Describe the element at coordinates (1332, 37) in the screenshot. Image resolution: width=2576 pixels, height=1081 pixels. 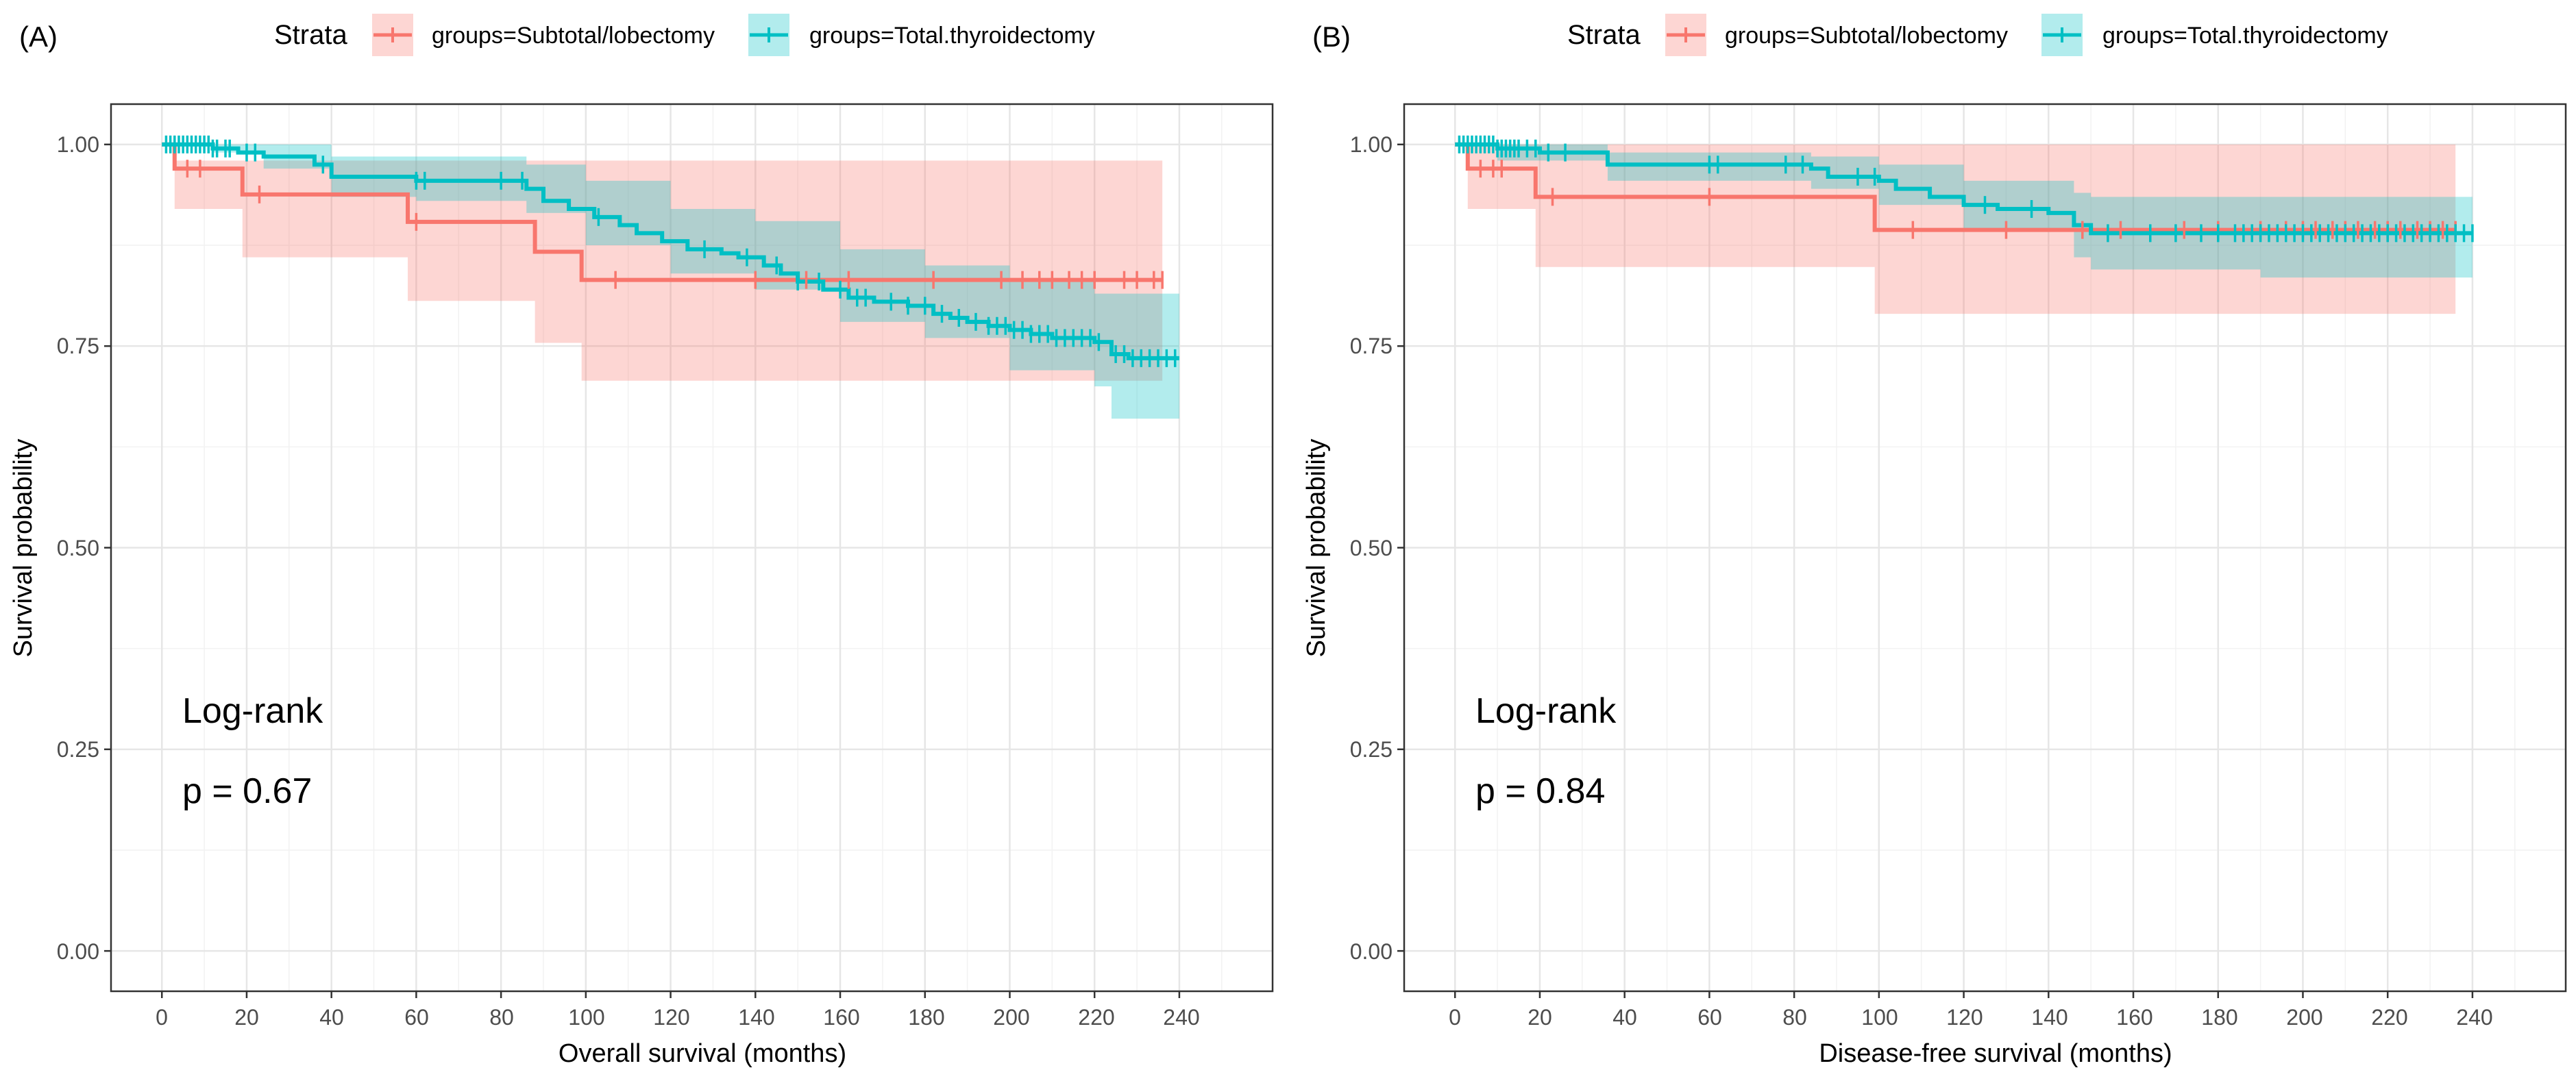
I see `panel-label: (B)` at that location.